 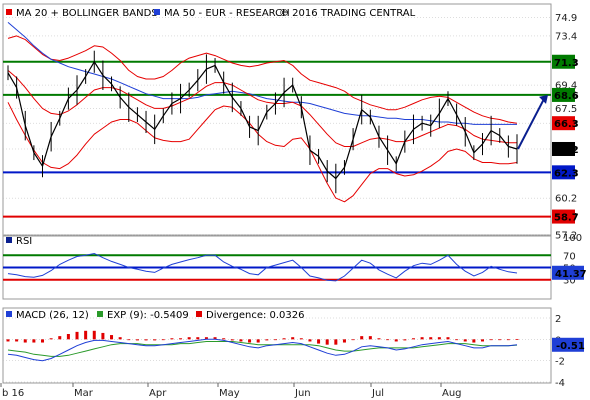 I want to click on macd-value-tag: -0.51, so click(x=568, y=344).